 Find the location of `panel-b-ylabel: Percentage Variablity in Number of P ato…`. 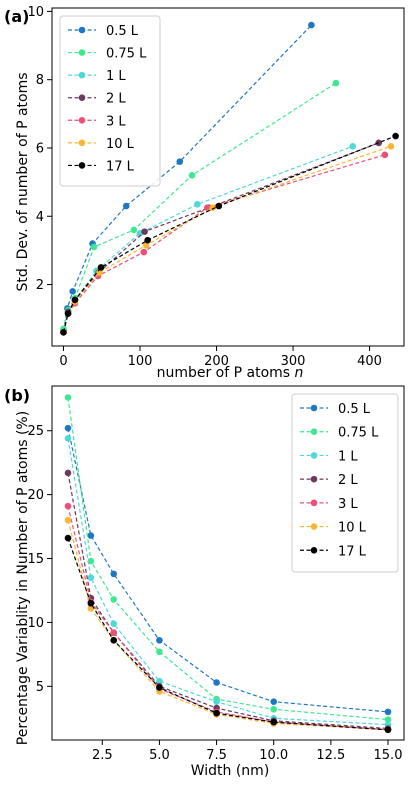

panel-b-ylabel: Percentage Variablity in Number of P ato… is located at coordinates (23, 578).